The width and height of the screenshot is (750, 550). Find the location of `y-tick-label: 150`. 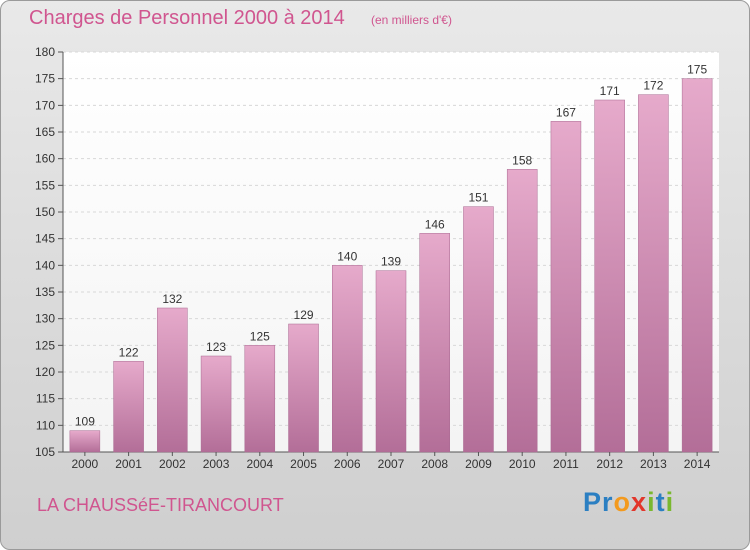

y-tick-label: 150 is located at coordinates (45, 212).